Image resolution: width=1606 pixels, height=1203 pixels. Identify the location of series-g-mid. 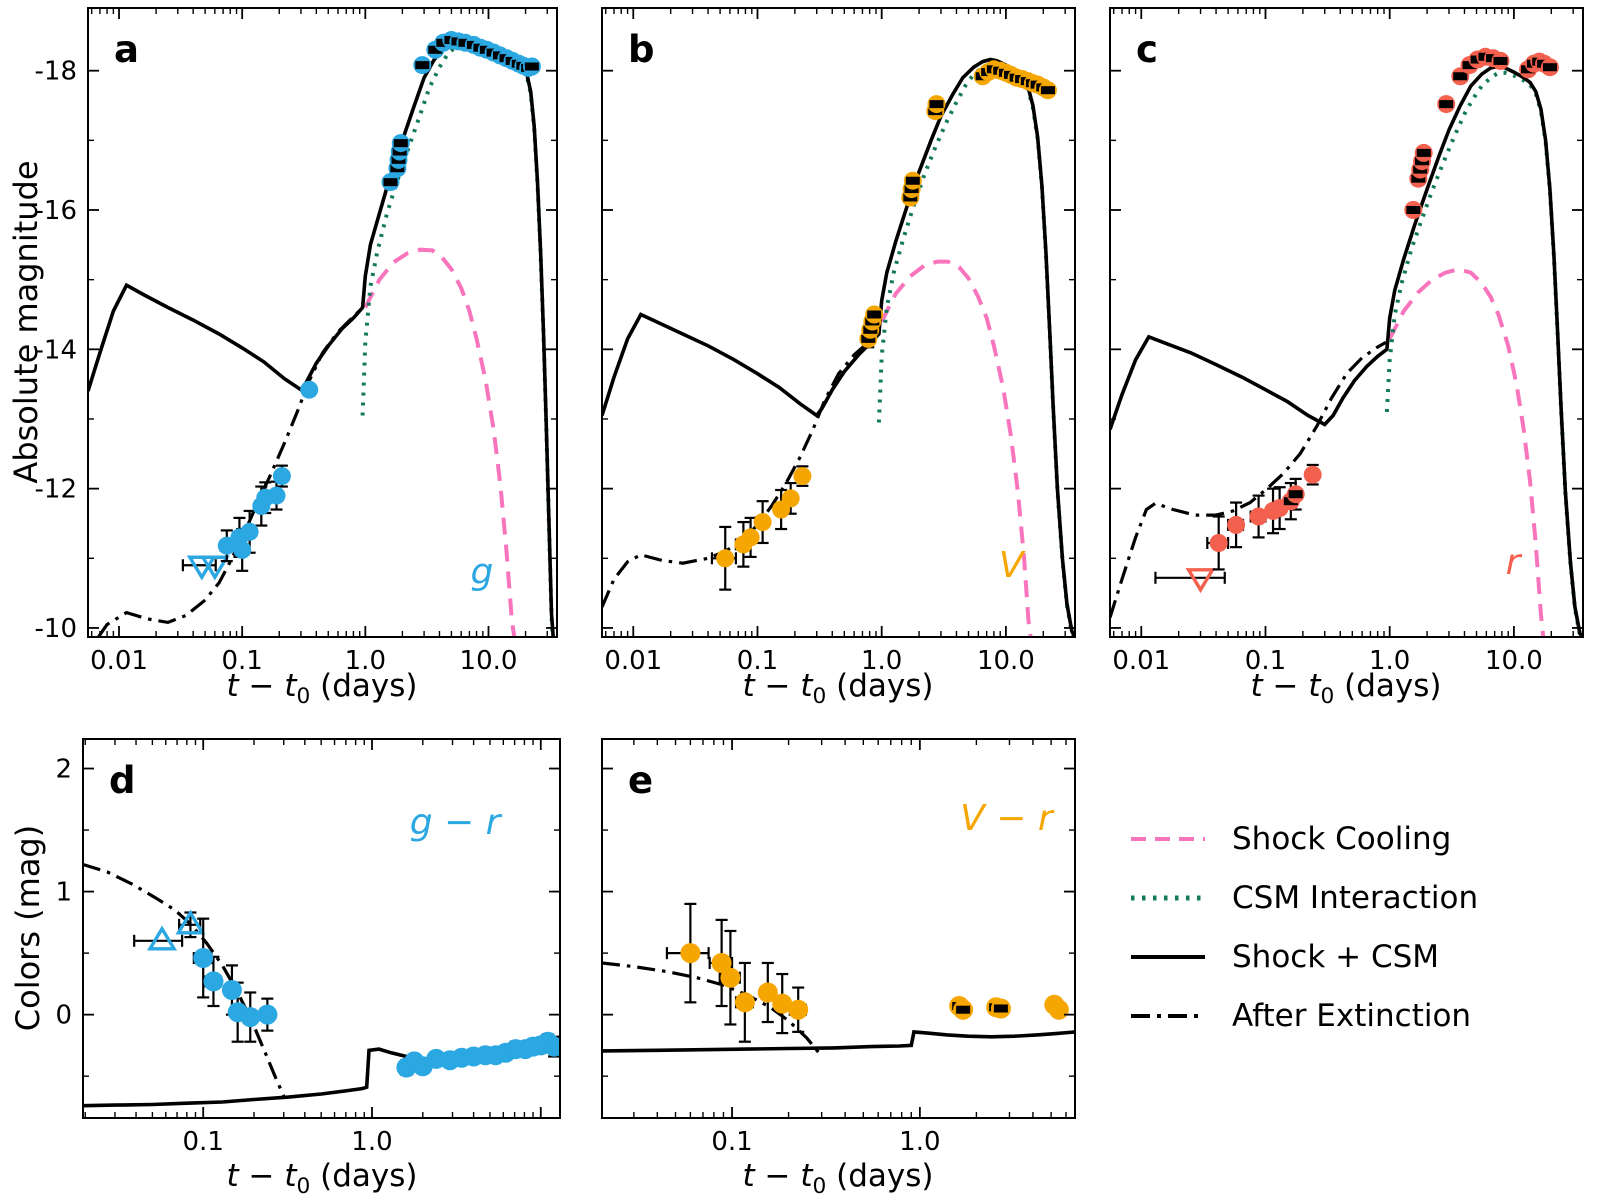
(309, 389).